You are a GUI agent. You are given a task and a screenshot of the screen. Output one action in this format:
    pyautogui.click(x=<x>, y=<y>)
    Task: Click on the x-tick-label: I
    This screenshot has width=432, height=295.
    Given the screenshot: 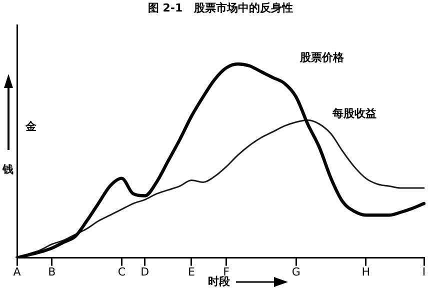 What is the action you would take?
    pyautogui.click(x=424, y=271)
    